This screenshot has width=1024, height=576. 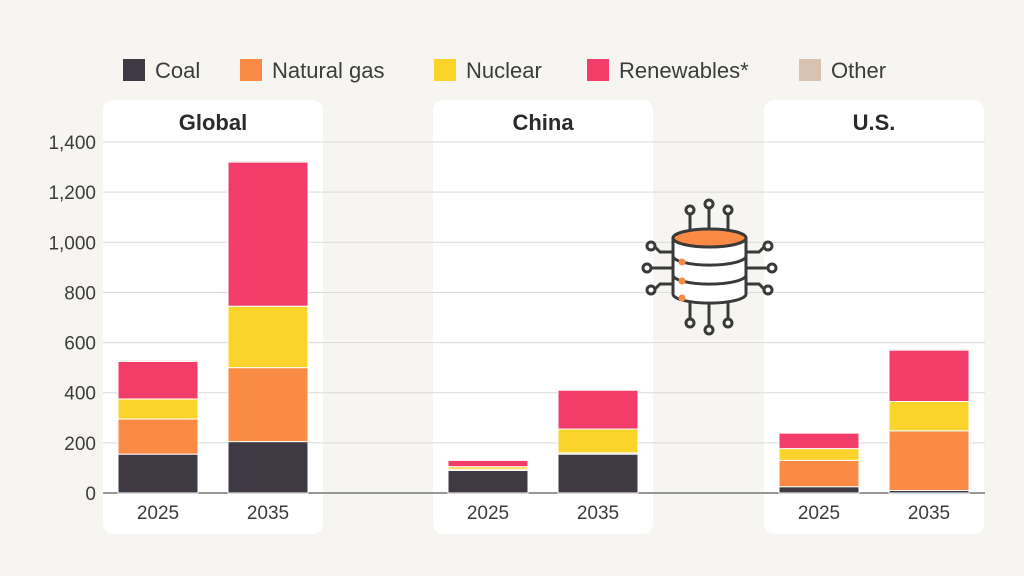 What do you see at coordinates (251, 70) in the screenshot?
I see `legend-swatch-natural_gas` at bounding box center [251, 70].